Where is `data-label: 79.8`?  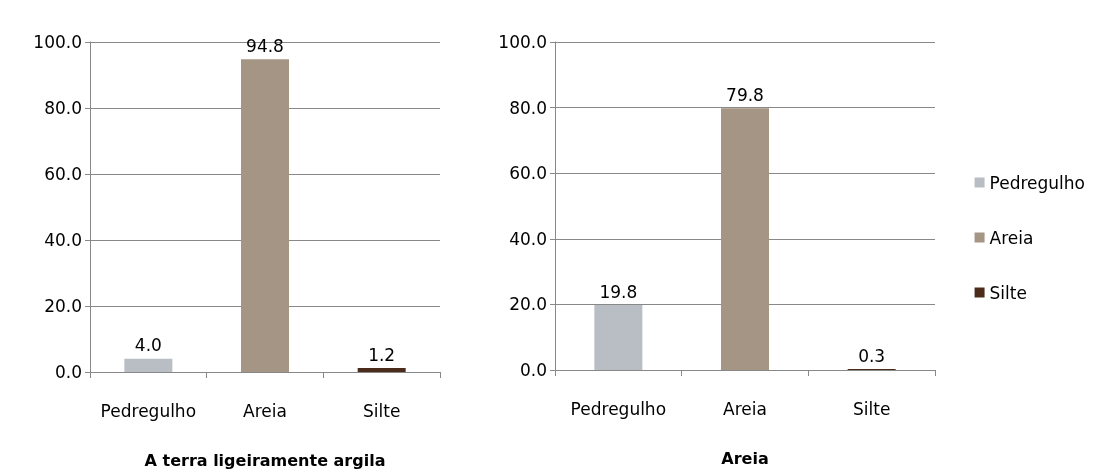
data-label: 79.8 is located at coordinates (745, 94).